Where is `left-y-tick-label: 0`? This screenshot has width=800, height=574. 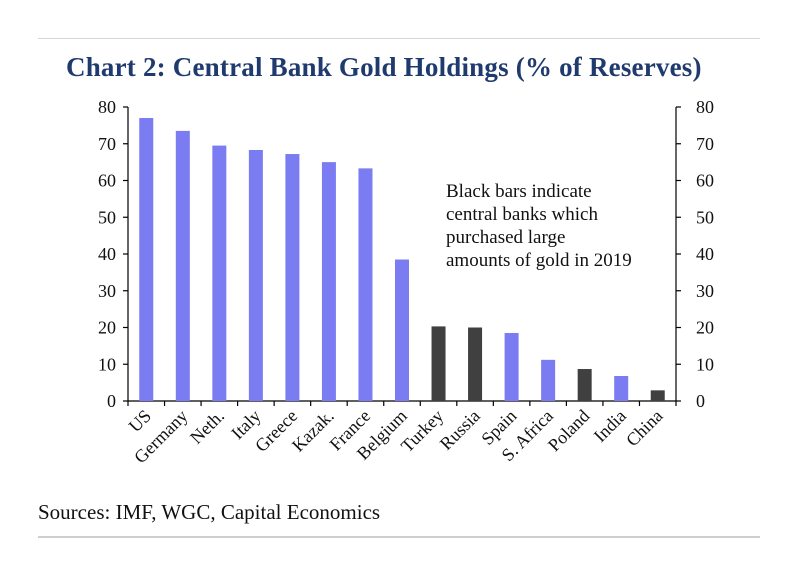 left-y-tick-label: 0 is located at coordinates (111, 401).